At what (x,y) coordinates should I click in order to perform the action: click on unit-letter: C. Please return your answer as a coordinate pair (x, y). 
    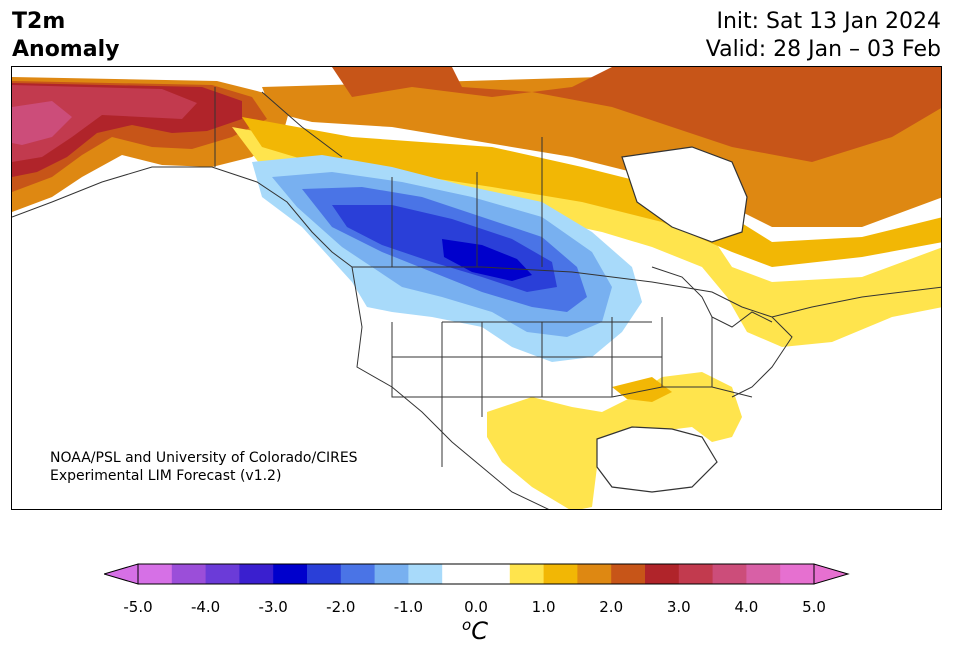
    Looking at the image, I should click on (479, 631).